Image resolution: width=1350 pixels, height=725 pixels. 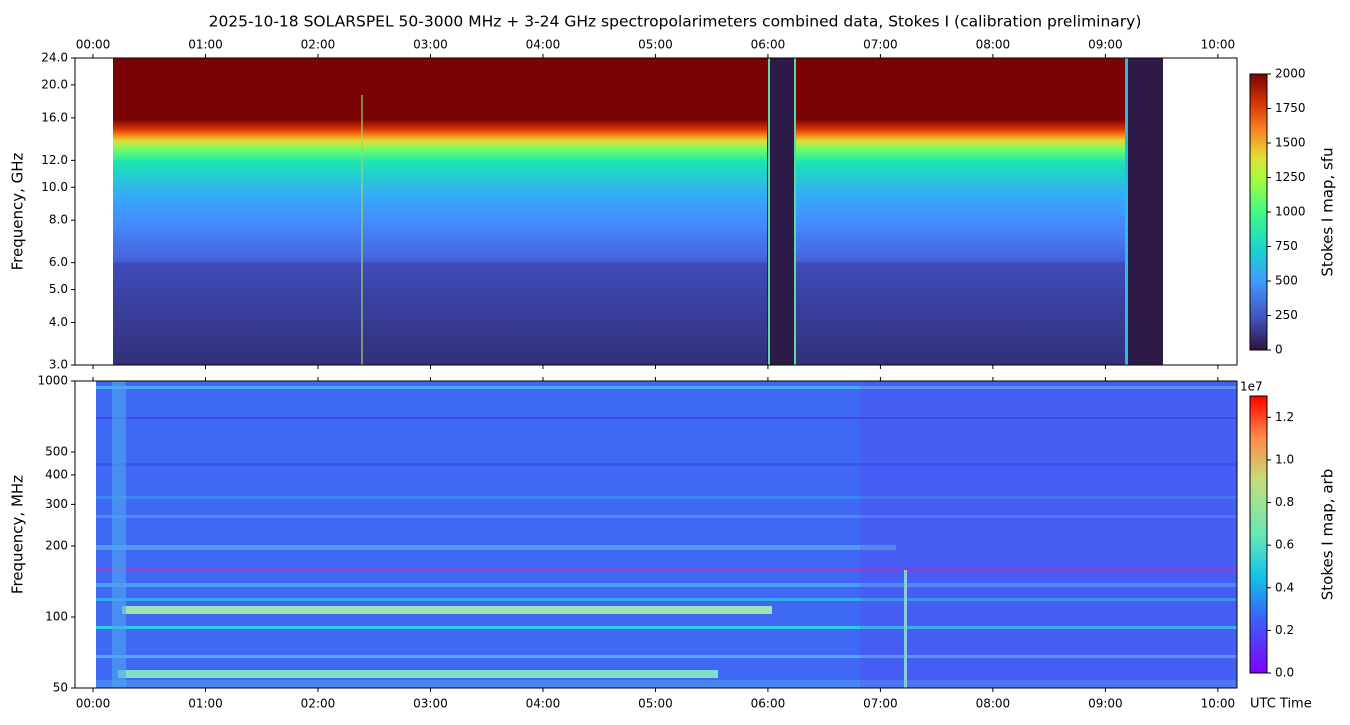 I want to click on colorbar-tick-label: 1000, so click(x=1290, y=212).